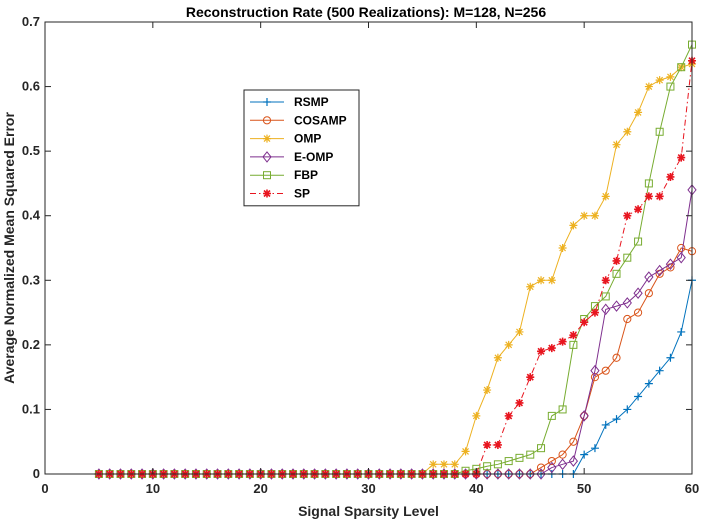  I want to click on legend-item: COSAMP, so click(298, 120).